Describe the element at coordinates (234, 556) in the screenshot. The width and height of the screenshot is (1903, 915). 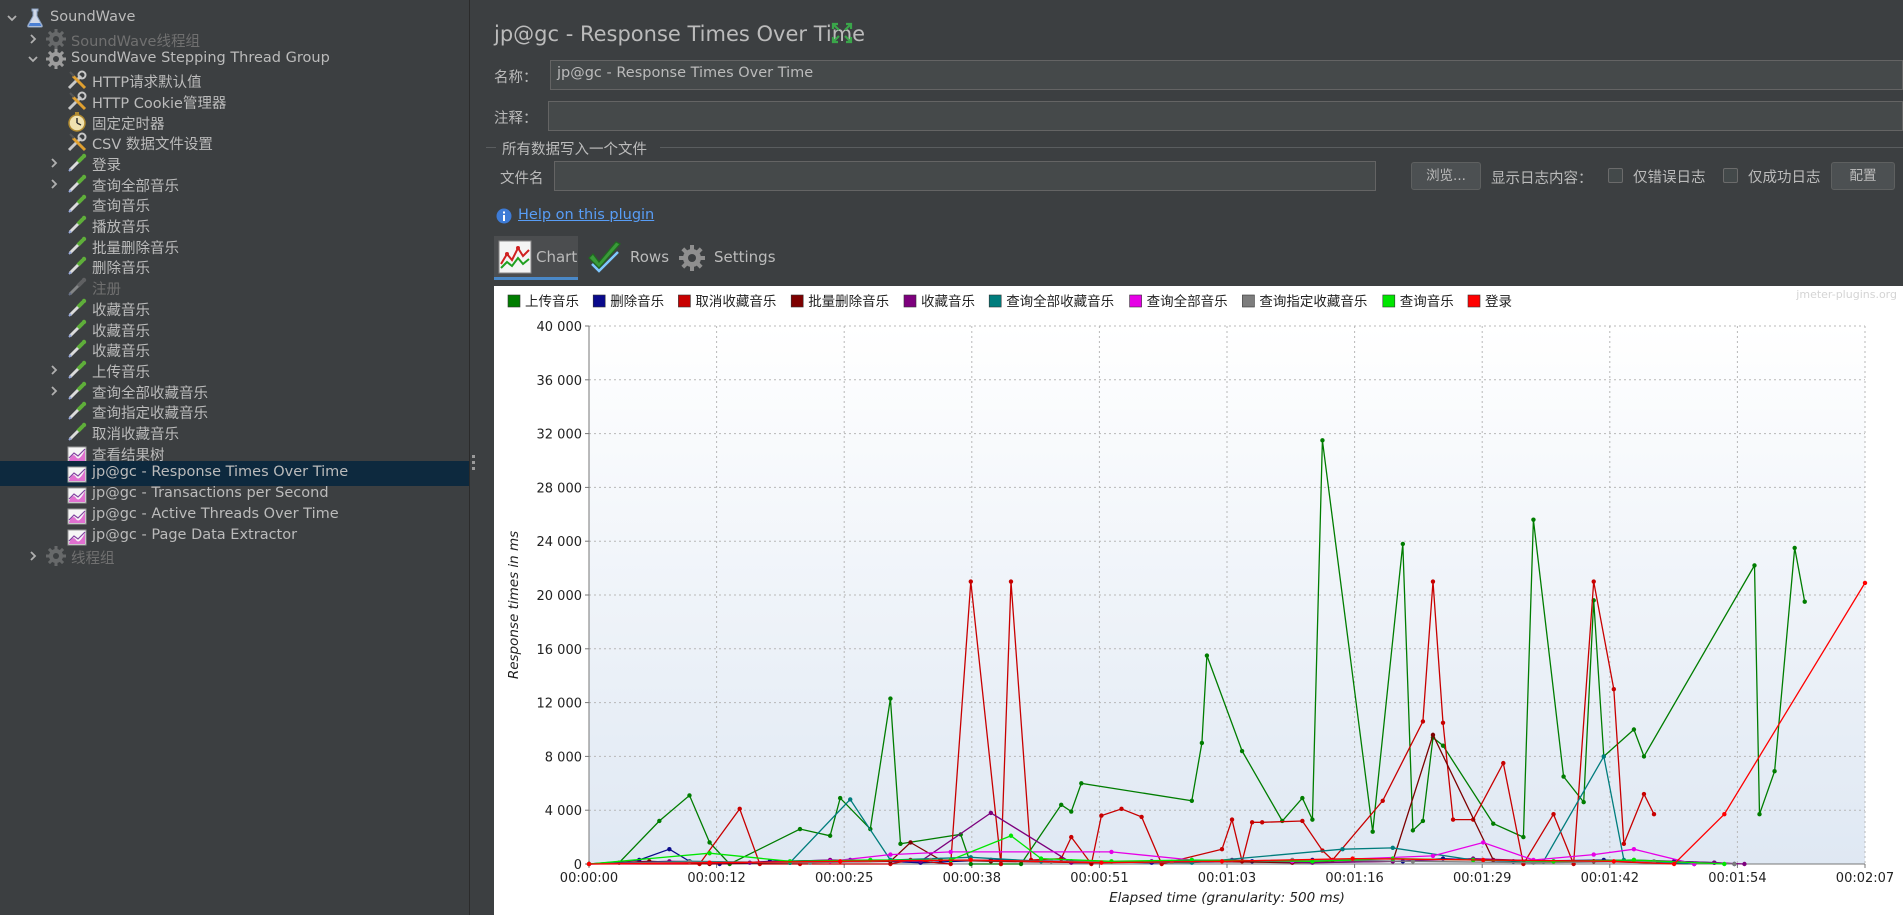
I see `tree-item: 线程组` at that location.